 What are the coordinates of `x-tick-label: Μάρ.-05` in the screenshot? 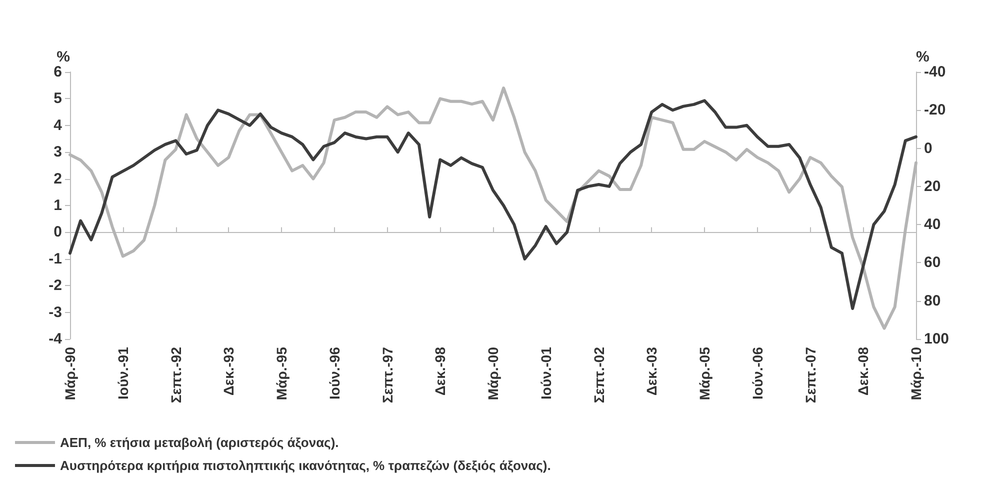 It's located at (704, 373).